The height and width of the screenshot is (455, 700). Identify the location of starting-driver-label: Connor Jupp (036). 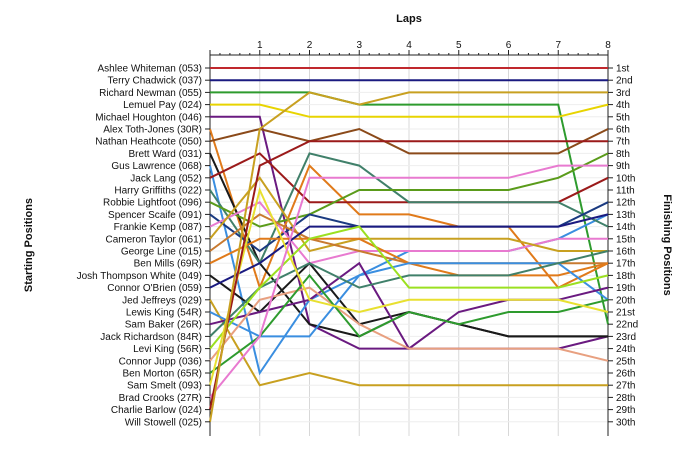
(160, 361).